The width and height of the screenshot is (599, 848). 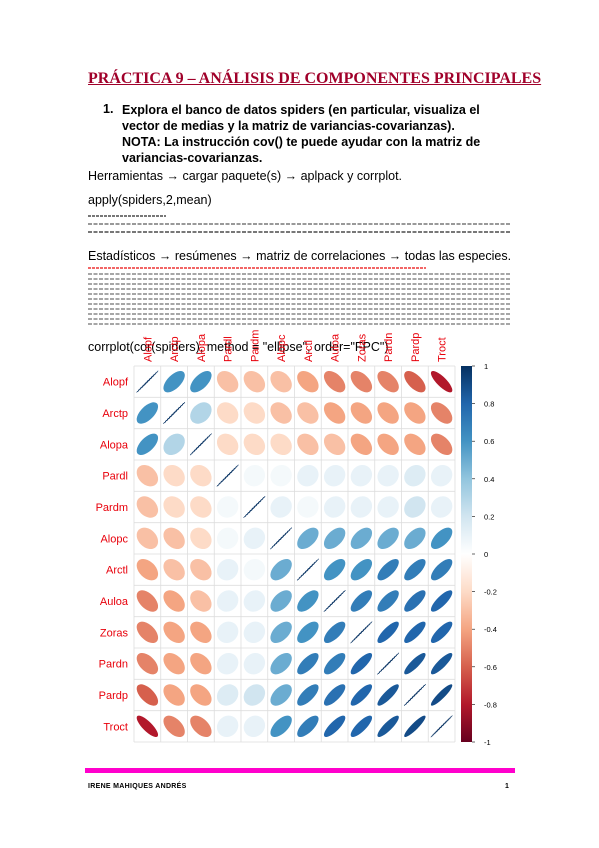 I want to click on row-label: Arctl, so click(x=117, y=571).